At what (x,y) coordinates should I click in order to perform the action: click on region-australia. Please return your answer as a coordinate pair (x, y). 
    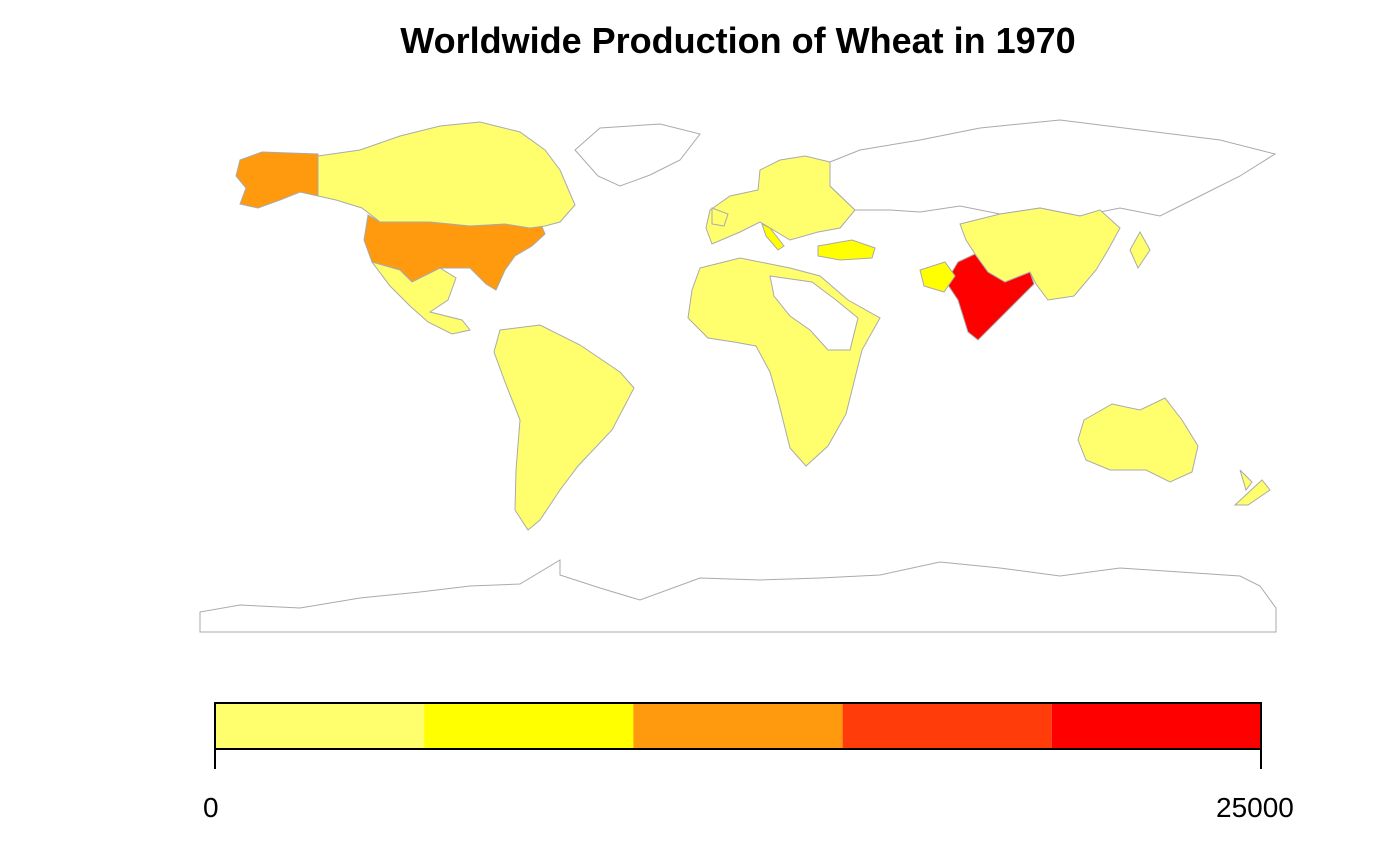
    Looking at the image, I should click on (1138, 440).